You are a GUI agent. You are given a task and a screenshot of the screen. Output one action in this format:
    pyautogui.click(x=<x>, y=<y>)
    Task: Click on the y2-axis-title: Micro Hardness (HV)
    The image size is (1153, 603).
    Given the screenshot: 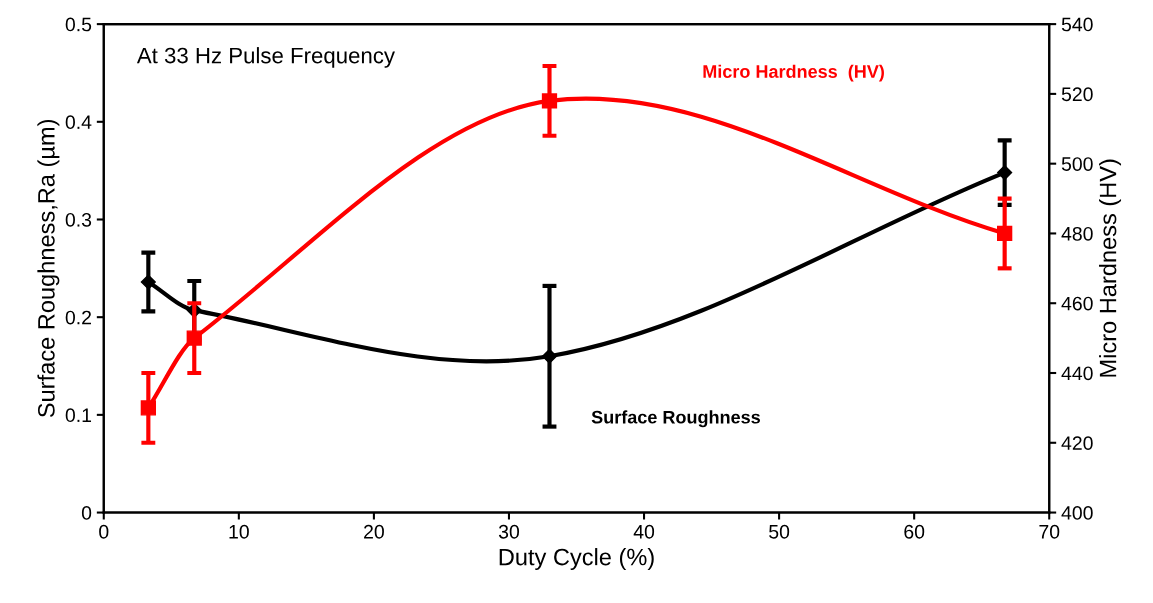 What is the action you would take?
    pyautogui.click(x=1110, y=268)
    